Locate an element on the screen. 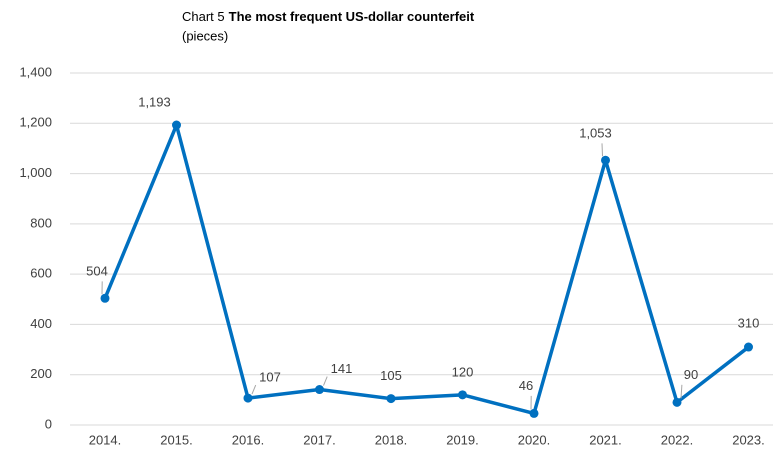  y-tick-label: 1,200 is located at coordinates (35, 122).